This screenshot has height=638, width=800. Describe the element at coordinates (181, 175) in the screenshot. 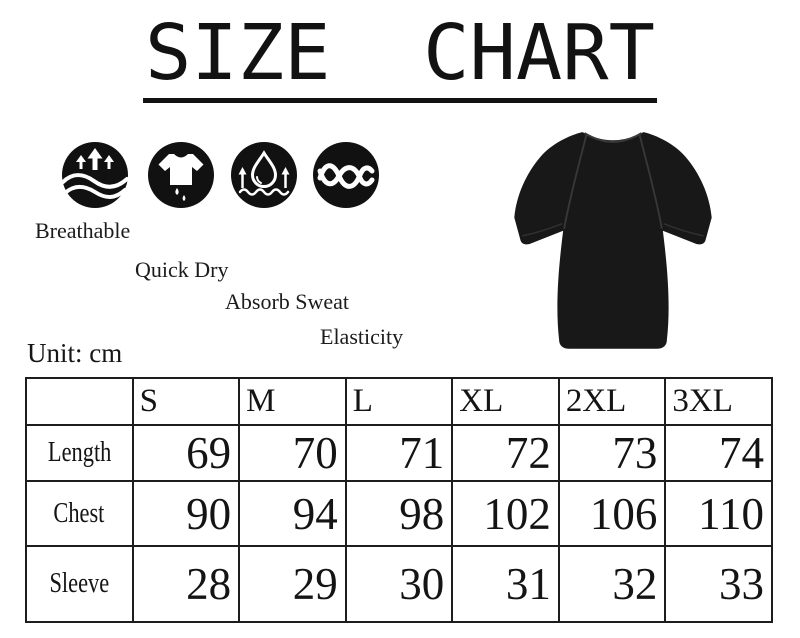

I see `quick-dry-icon` at that location.